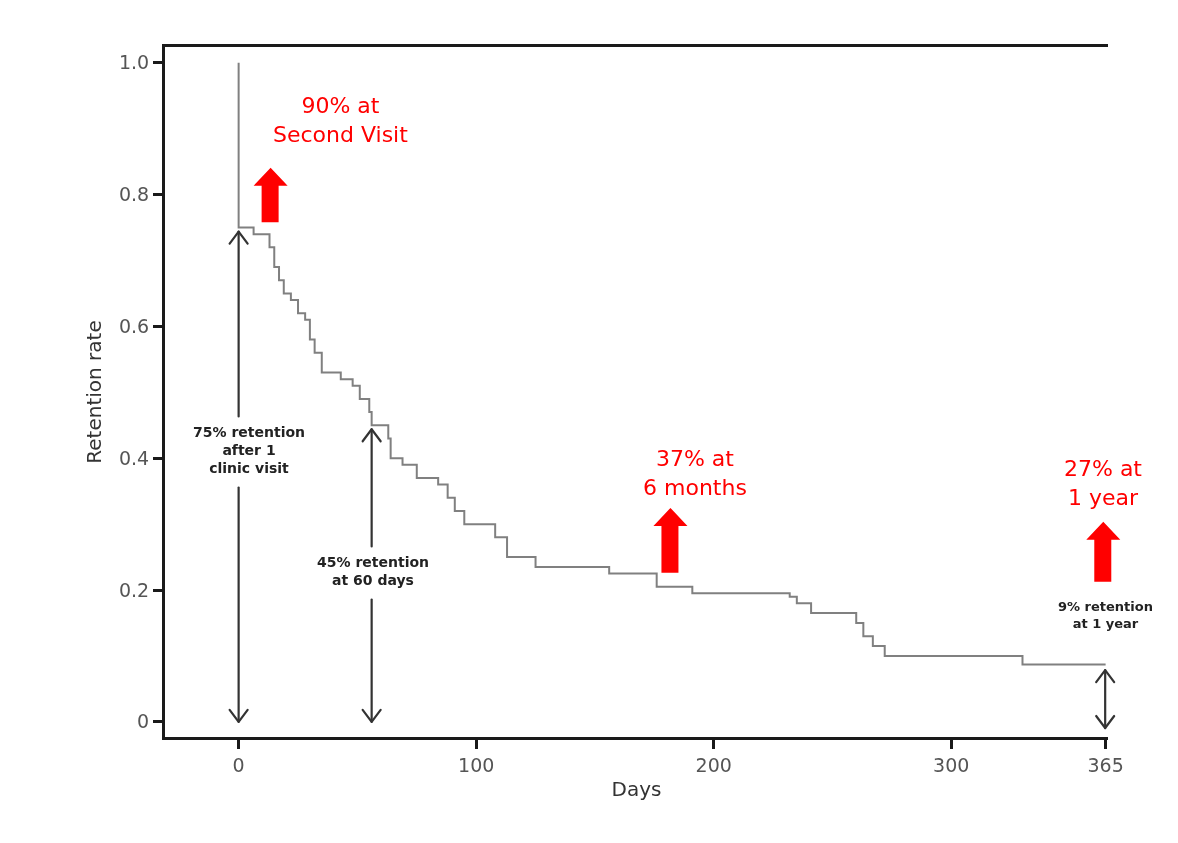 The height and width of the screenshot is (843, 1178). What do you see at coordinates (238, 764) in the screenshot?
I see `x-tick-label: 0` at bounding box center [238, 764].